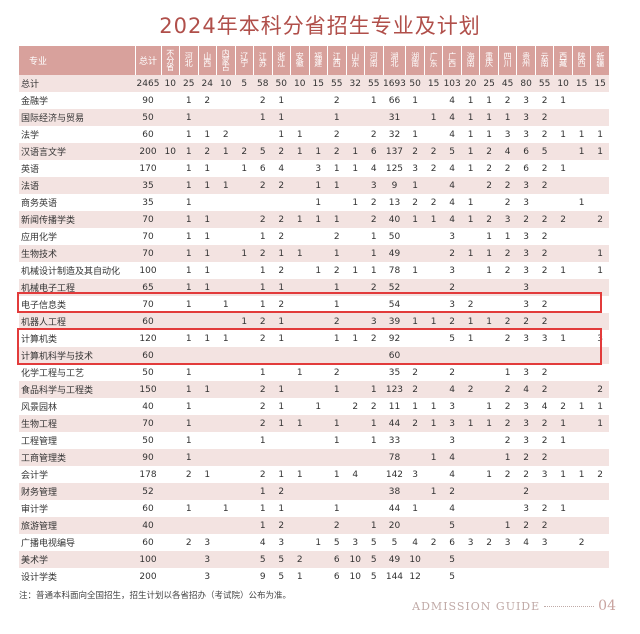 Image resolution: width=640 pixels, height=634 pixels. I want to click on header-province-label: 广西, so click(452, 59).